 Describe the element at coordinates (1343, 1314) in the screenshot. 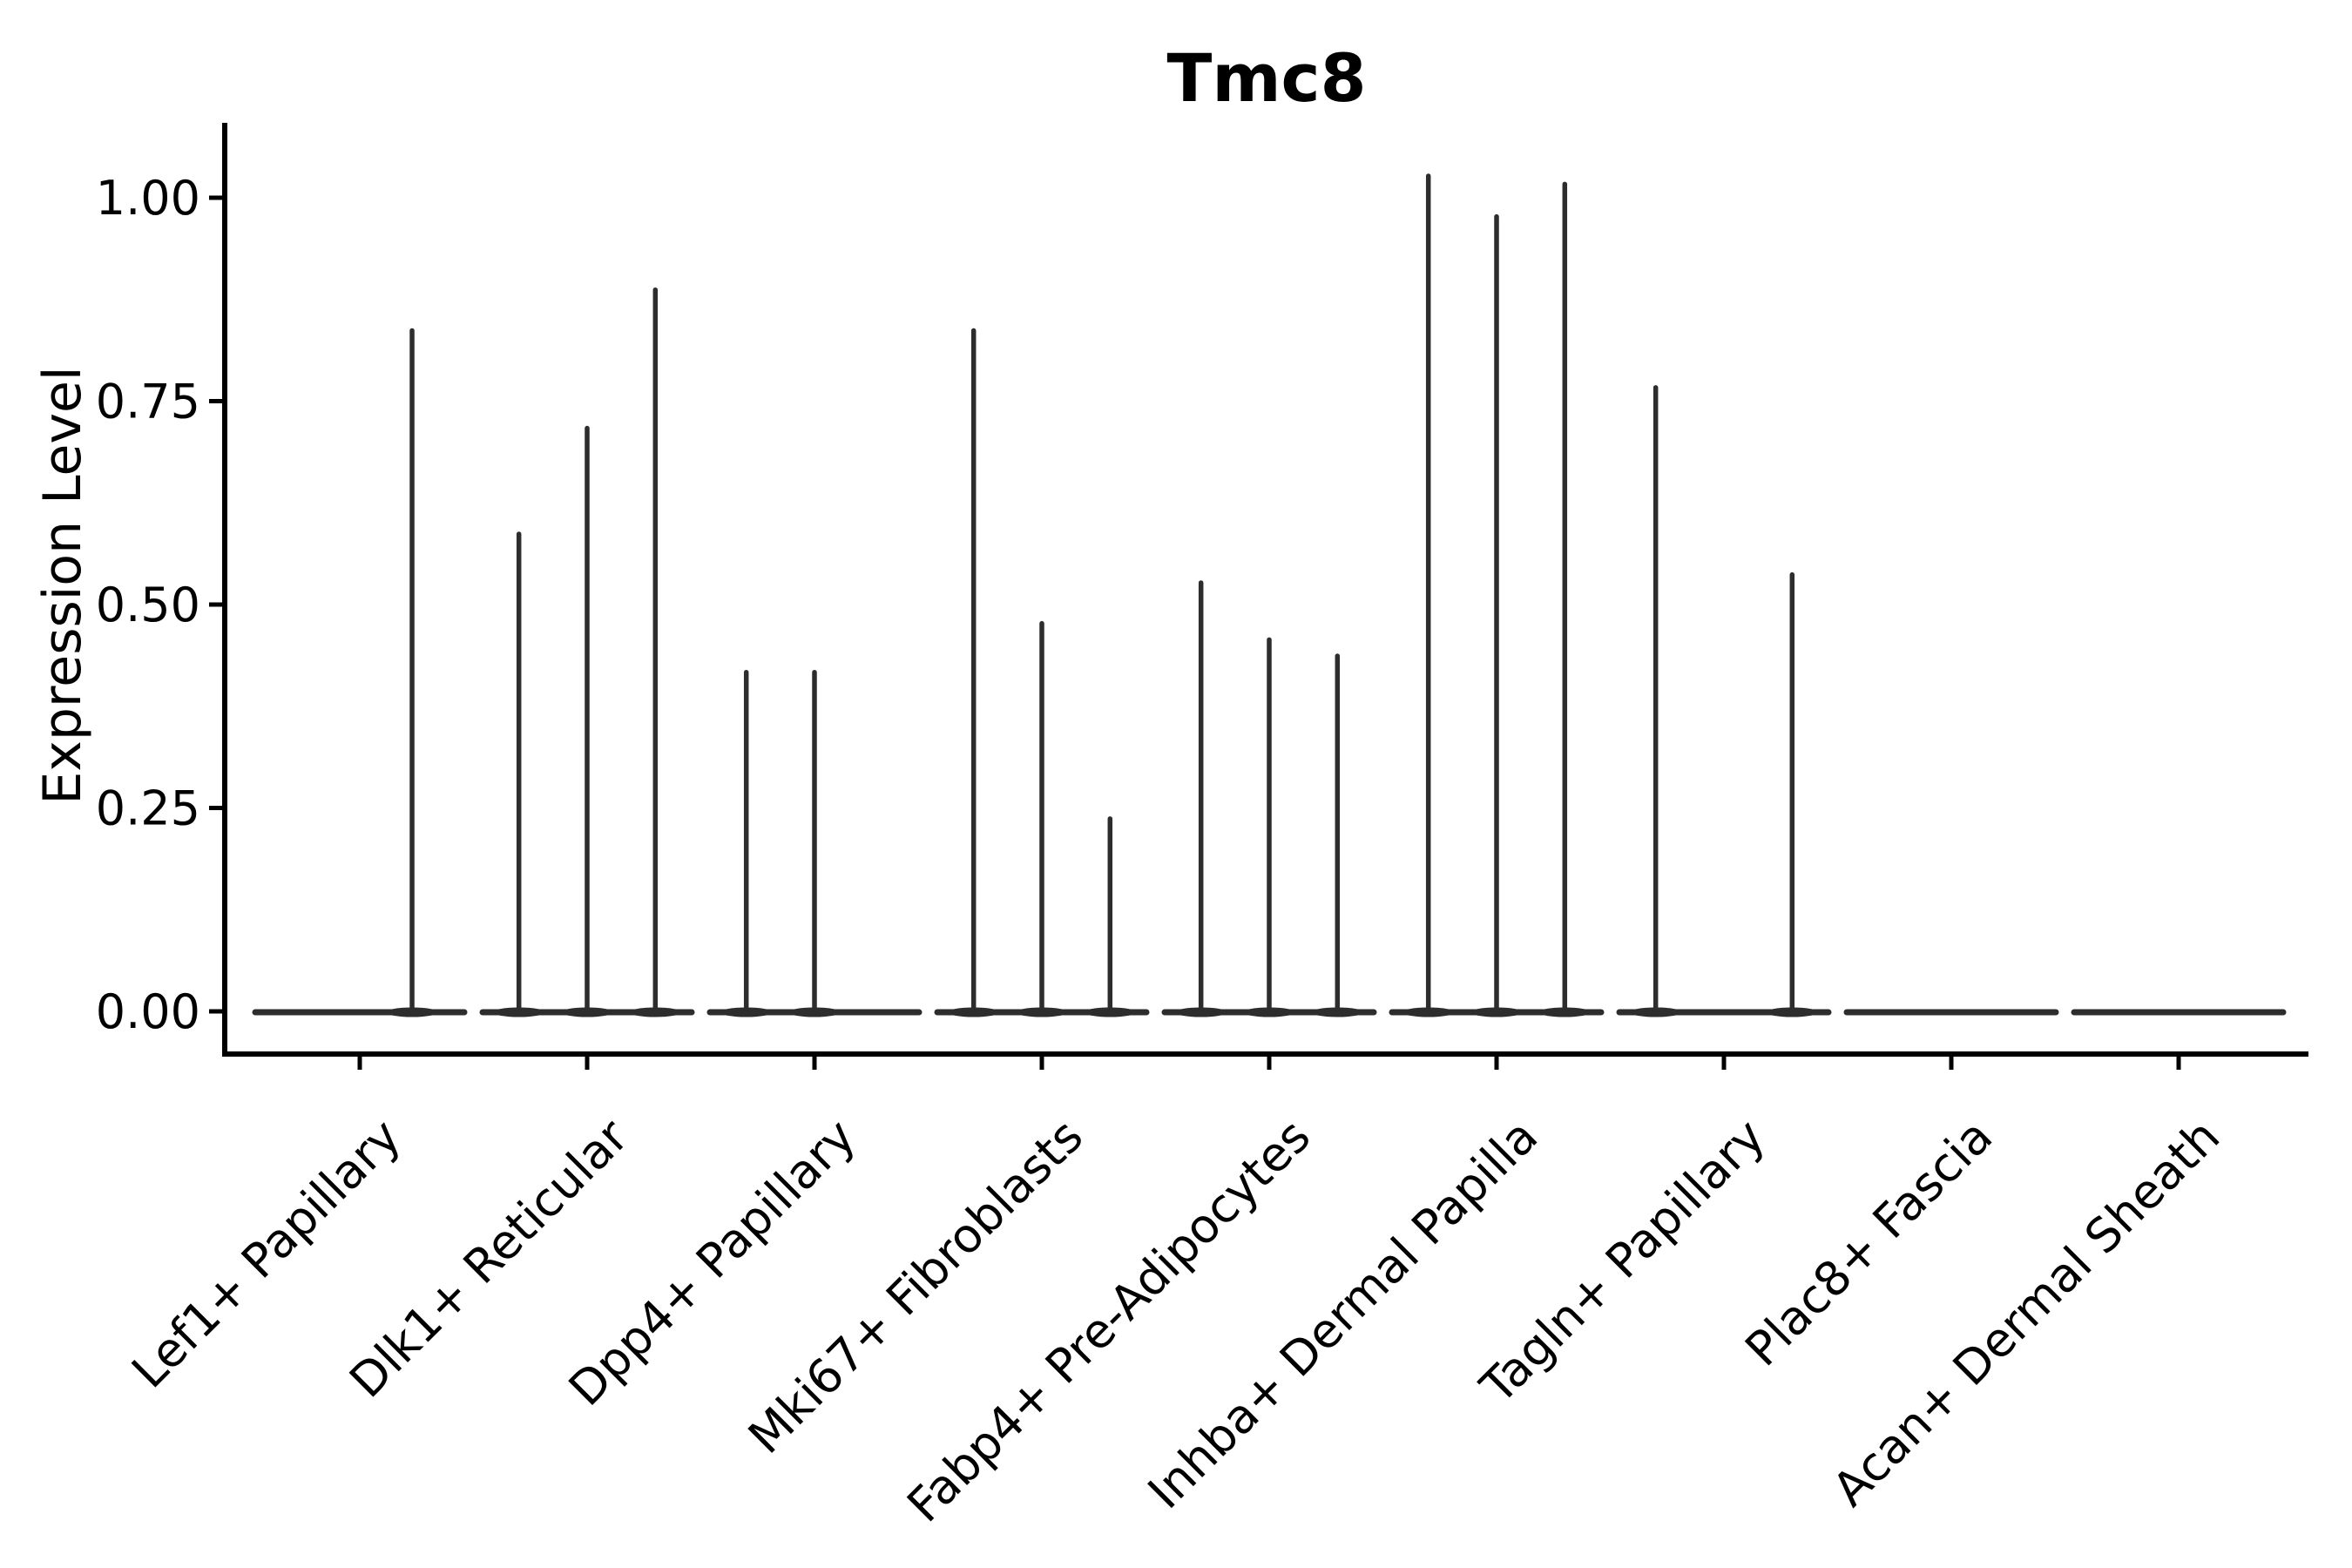

I see `x-category-label: Inhba+ Dermal Papilla` at that location.